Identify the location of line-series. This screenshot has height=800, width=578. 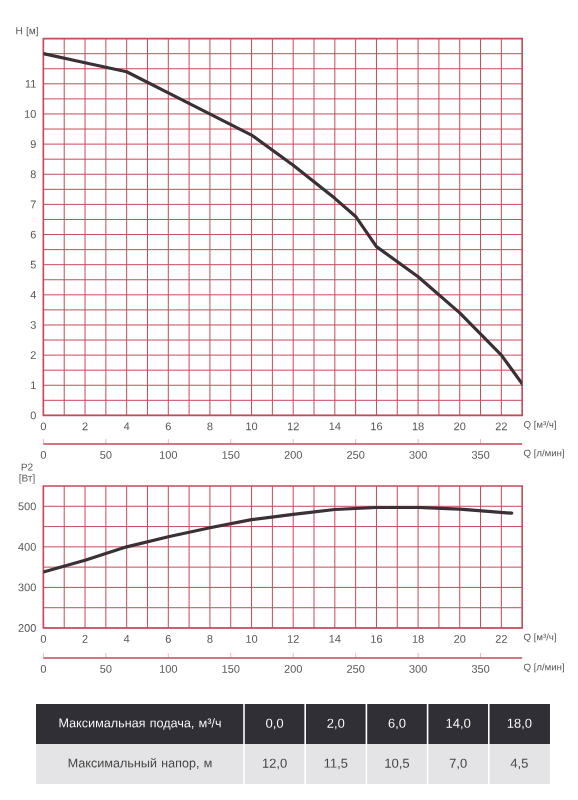
(278, 539).